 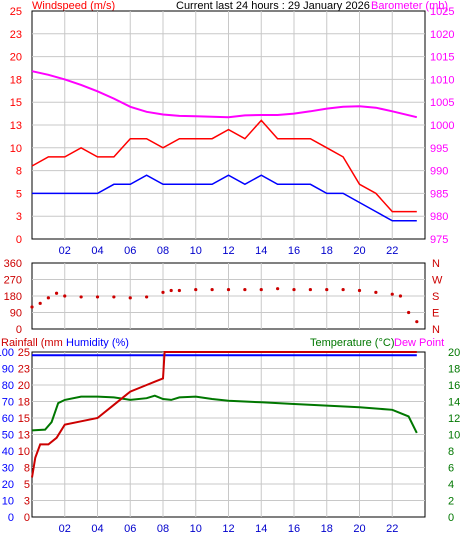 What do you see at coordinates (439, 172) in the screenshot?
I see `y-tick-label: 990` at bounding box center [439, 172].